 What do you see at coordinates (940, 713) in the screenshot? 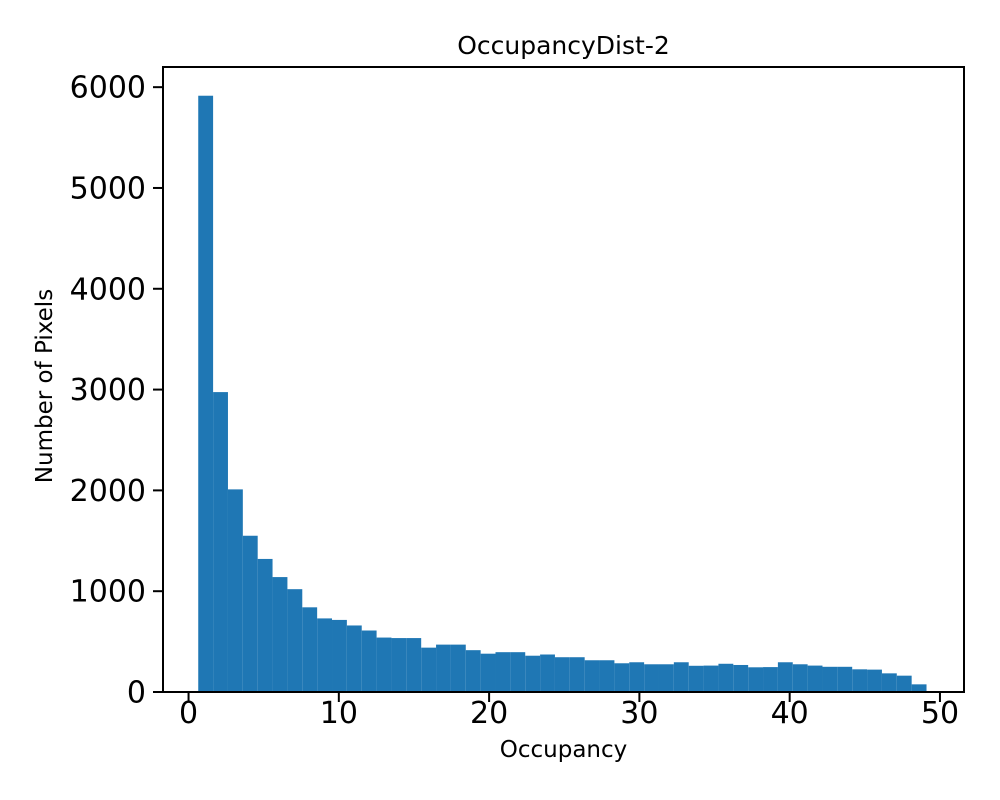
I see `x-tick-label: 50` at bounding box center [940, 713].